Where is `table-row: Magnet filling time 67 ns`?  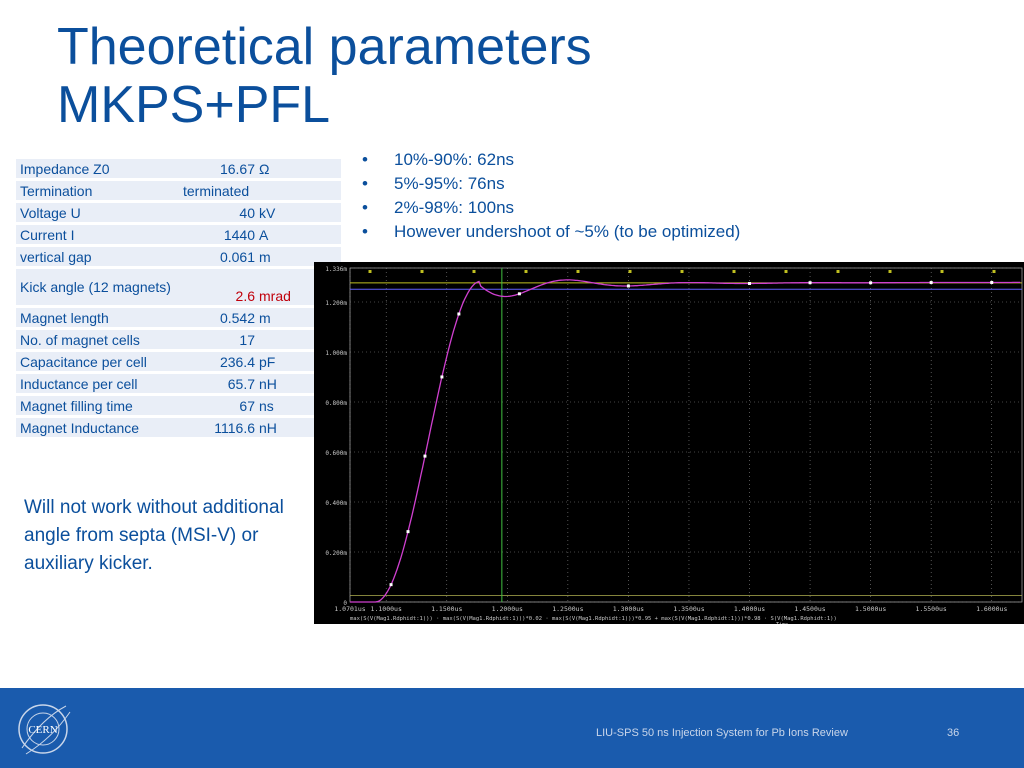 table-row: Magnet filling time 67 ns is located at coordinates (178, 406).